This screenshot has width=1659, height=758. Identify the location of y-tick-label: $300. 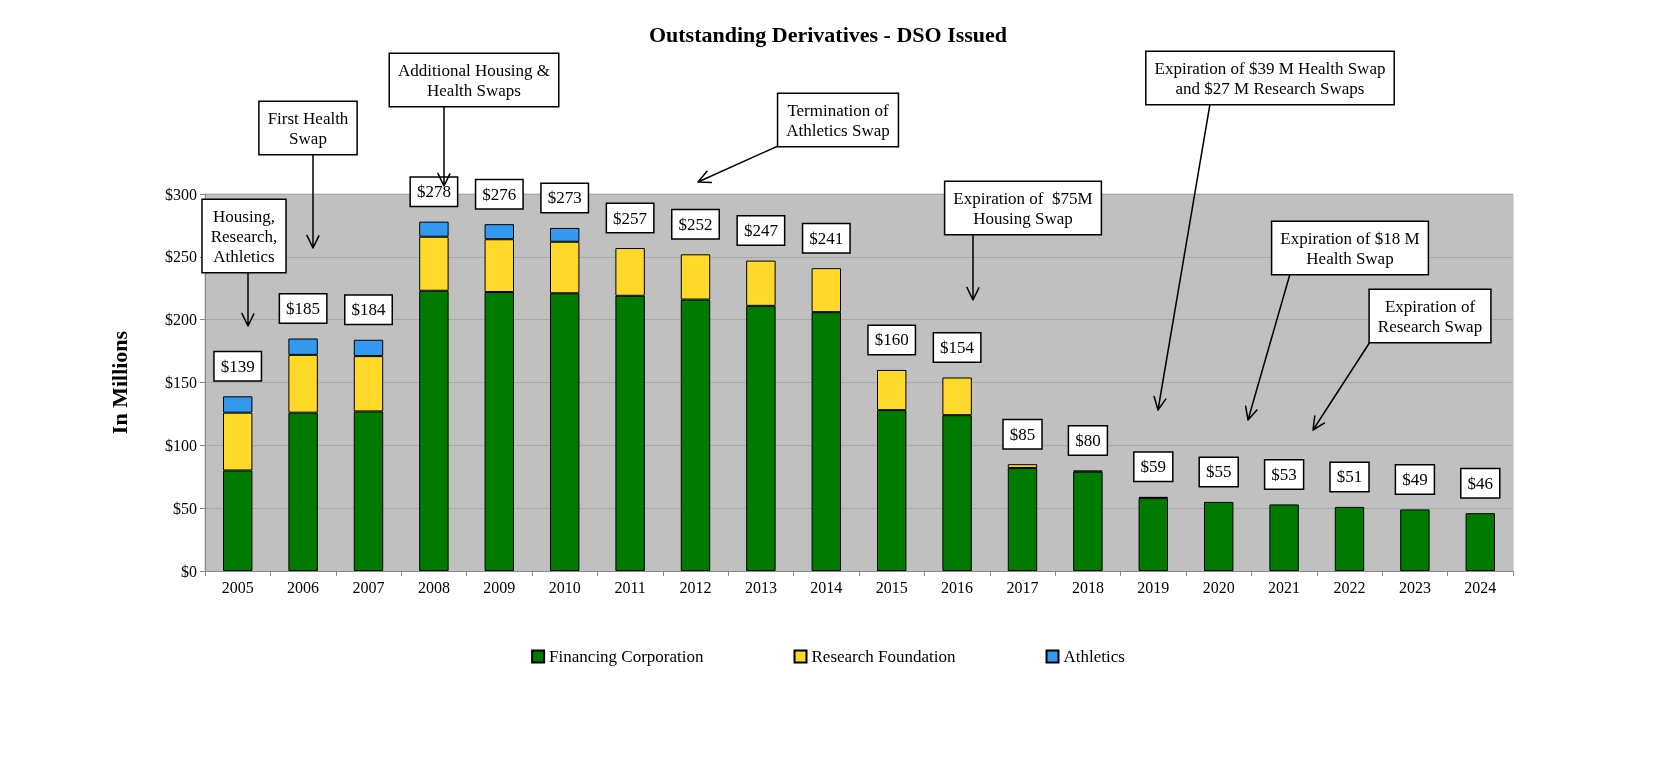
(181, 194).